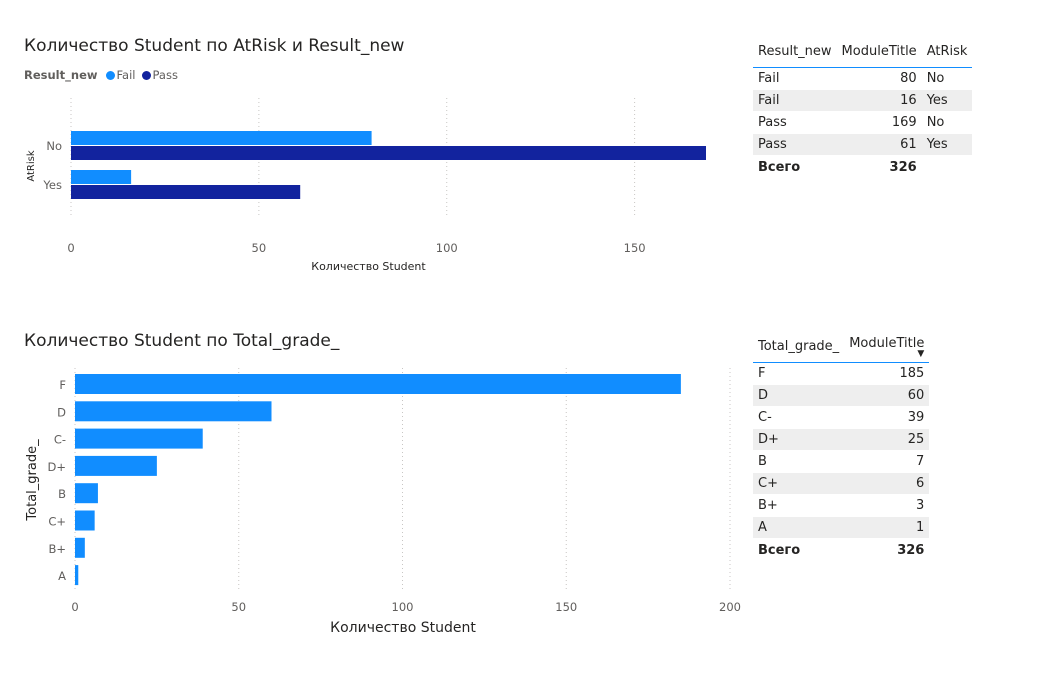 The height and width of the screenshot is (674, 1040). What do you see at coordinates (57, 522) in the screenshot?
I see `y-tick-label: C+` at bounding box center [57, 522].